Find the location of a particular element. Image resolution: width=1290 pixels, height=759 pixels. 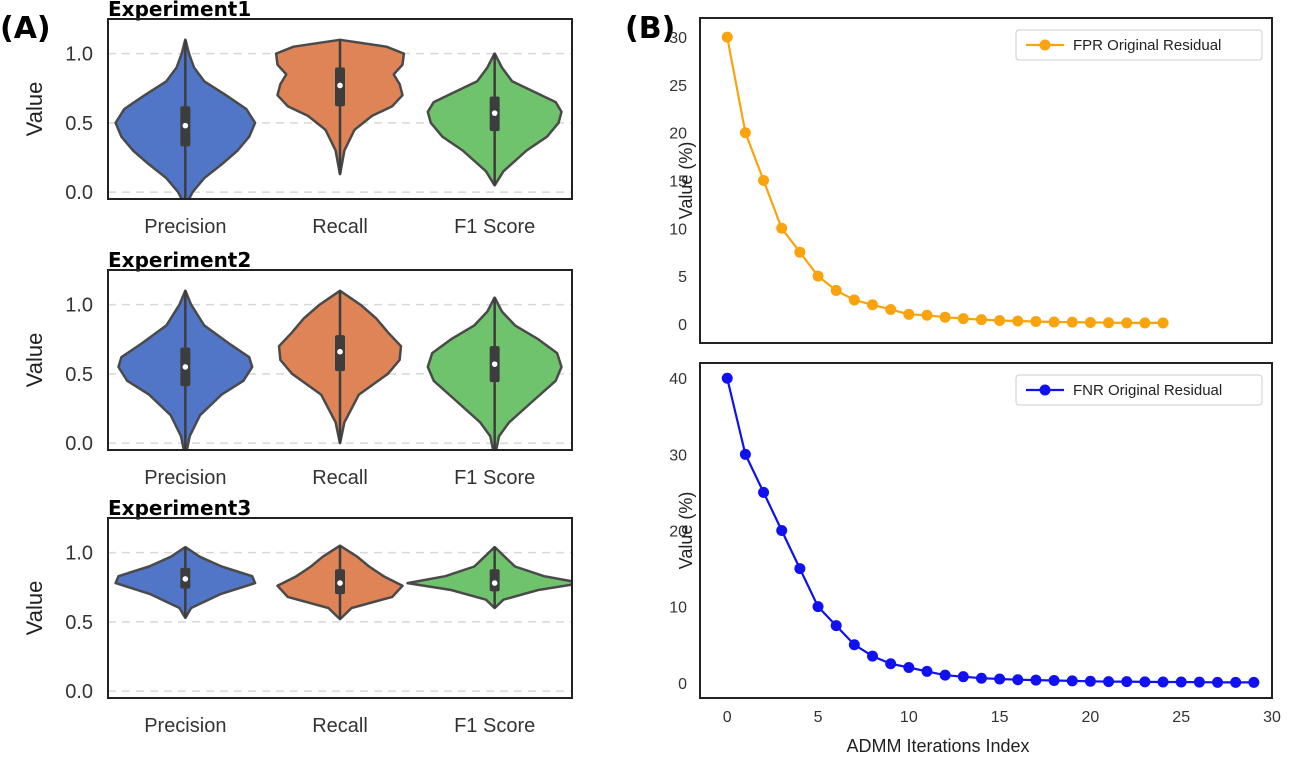

y-tick-label: 15 is located at coordinates (678, 182).